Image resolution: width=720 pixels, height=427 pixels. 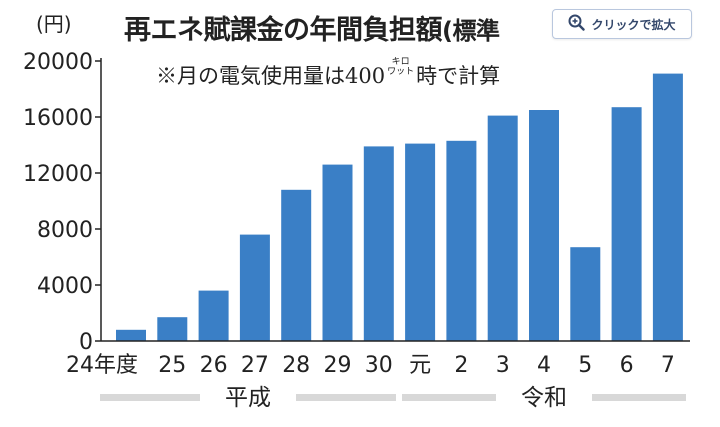 I want to click on chart-title: 再エネ賦課金の年間負担額(標準, so click(x=312, y=27).